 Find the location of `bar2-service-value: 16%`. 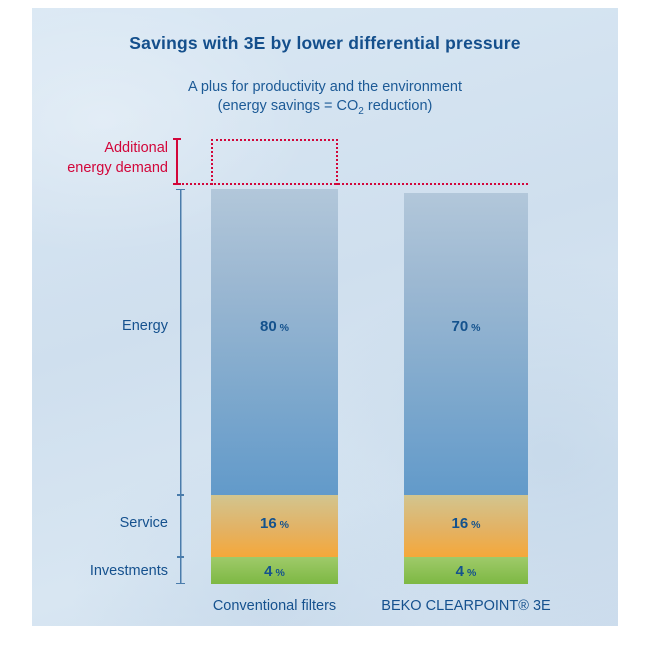

bar2-service-value: 16% is located at coordinates (466, 523).